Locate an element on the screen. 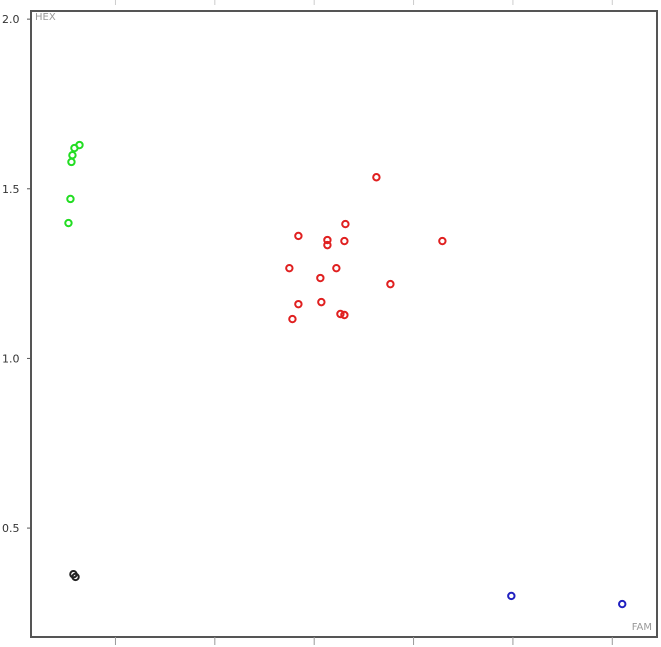 The height and width of the screenshot is (647, 661). y-tick-label: 1.0 is located at coordinates (11, 358).